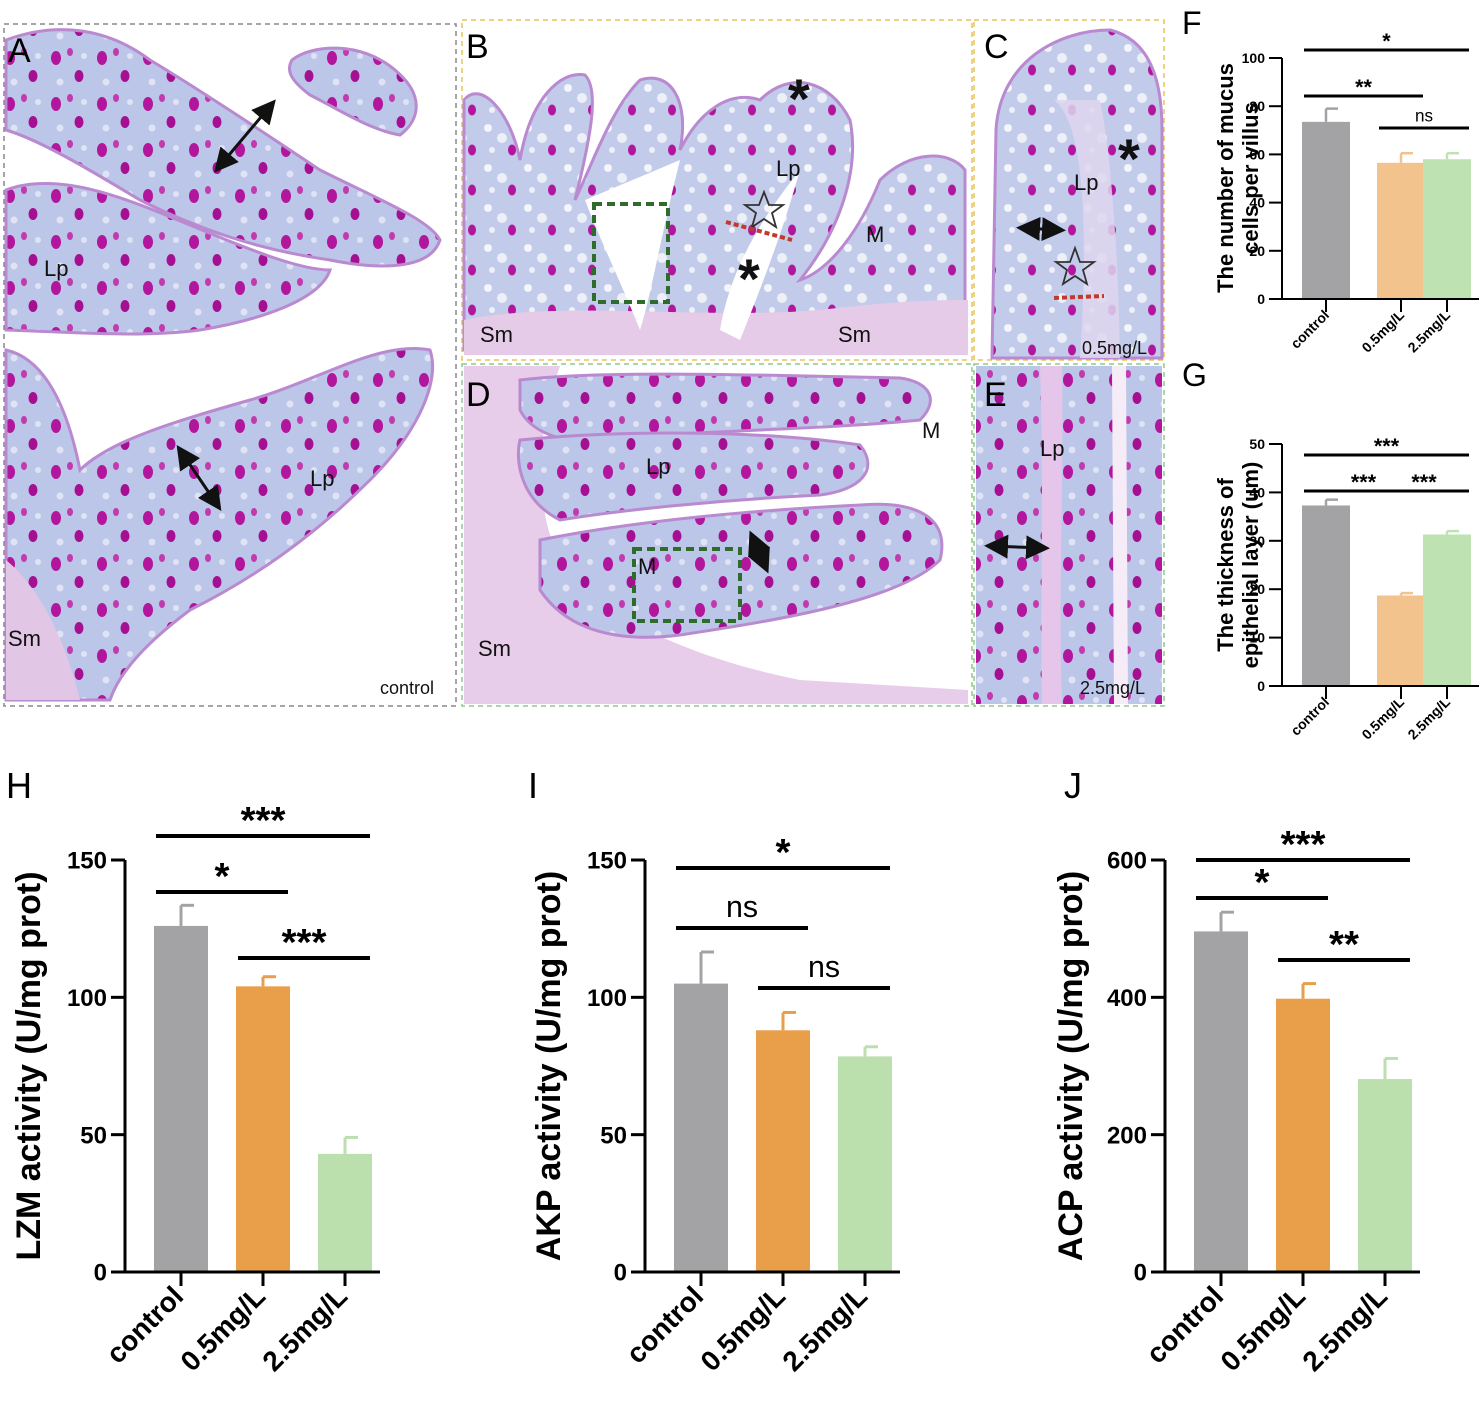 This screenshot has height=1403, width=1480. Describe the element at coordinates (1051, 535) in the screenshot. I see `lamina-e` at that location.